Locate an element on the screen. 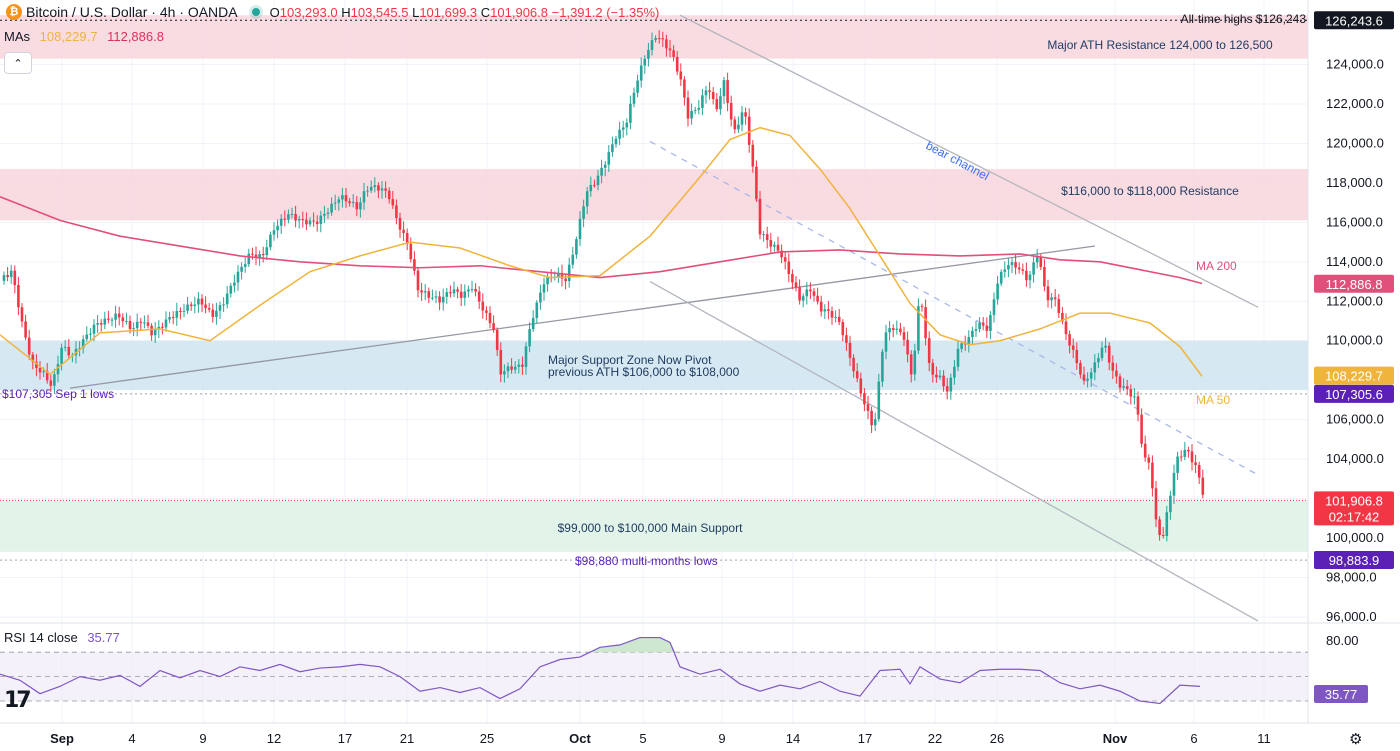  zone-major-support is located at coordinates (654, 365).